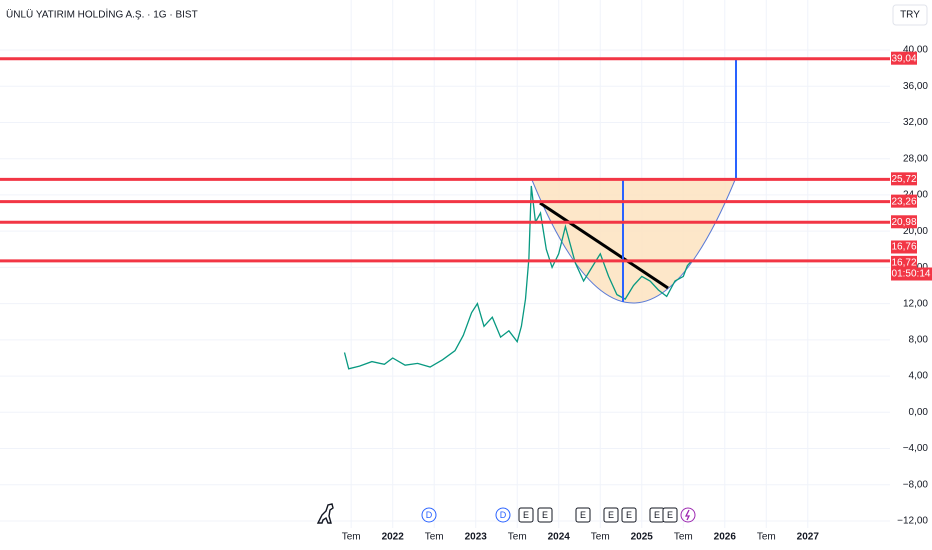  I want to click on level-label: 25,72, so click(903, 179).